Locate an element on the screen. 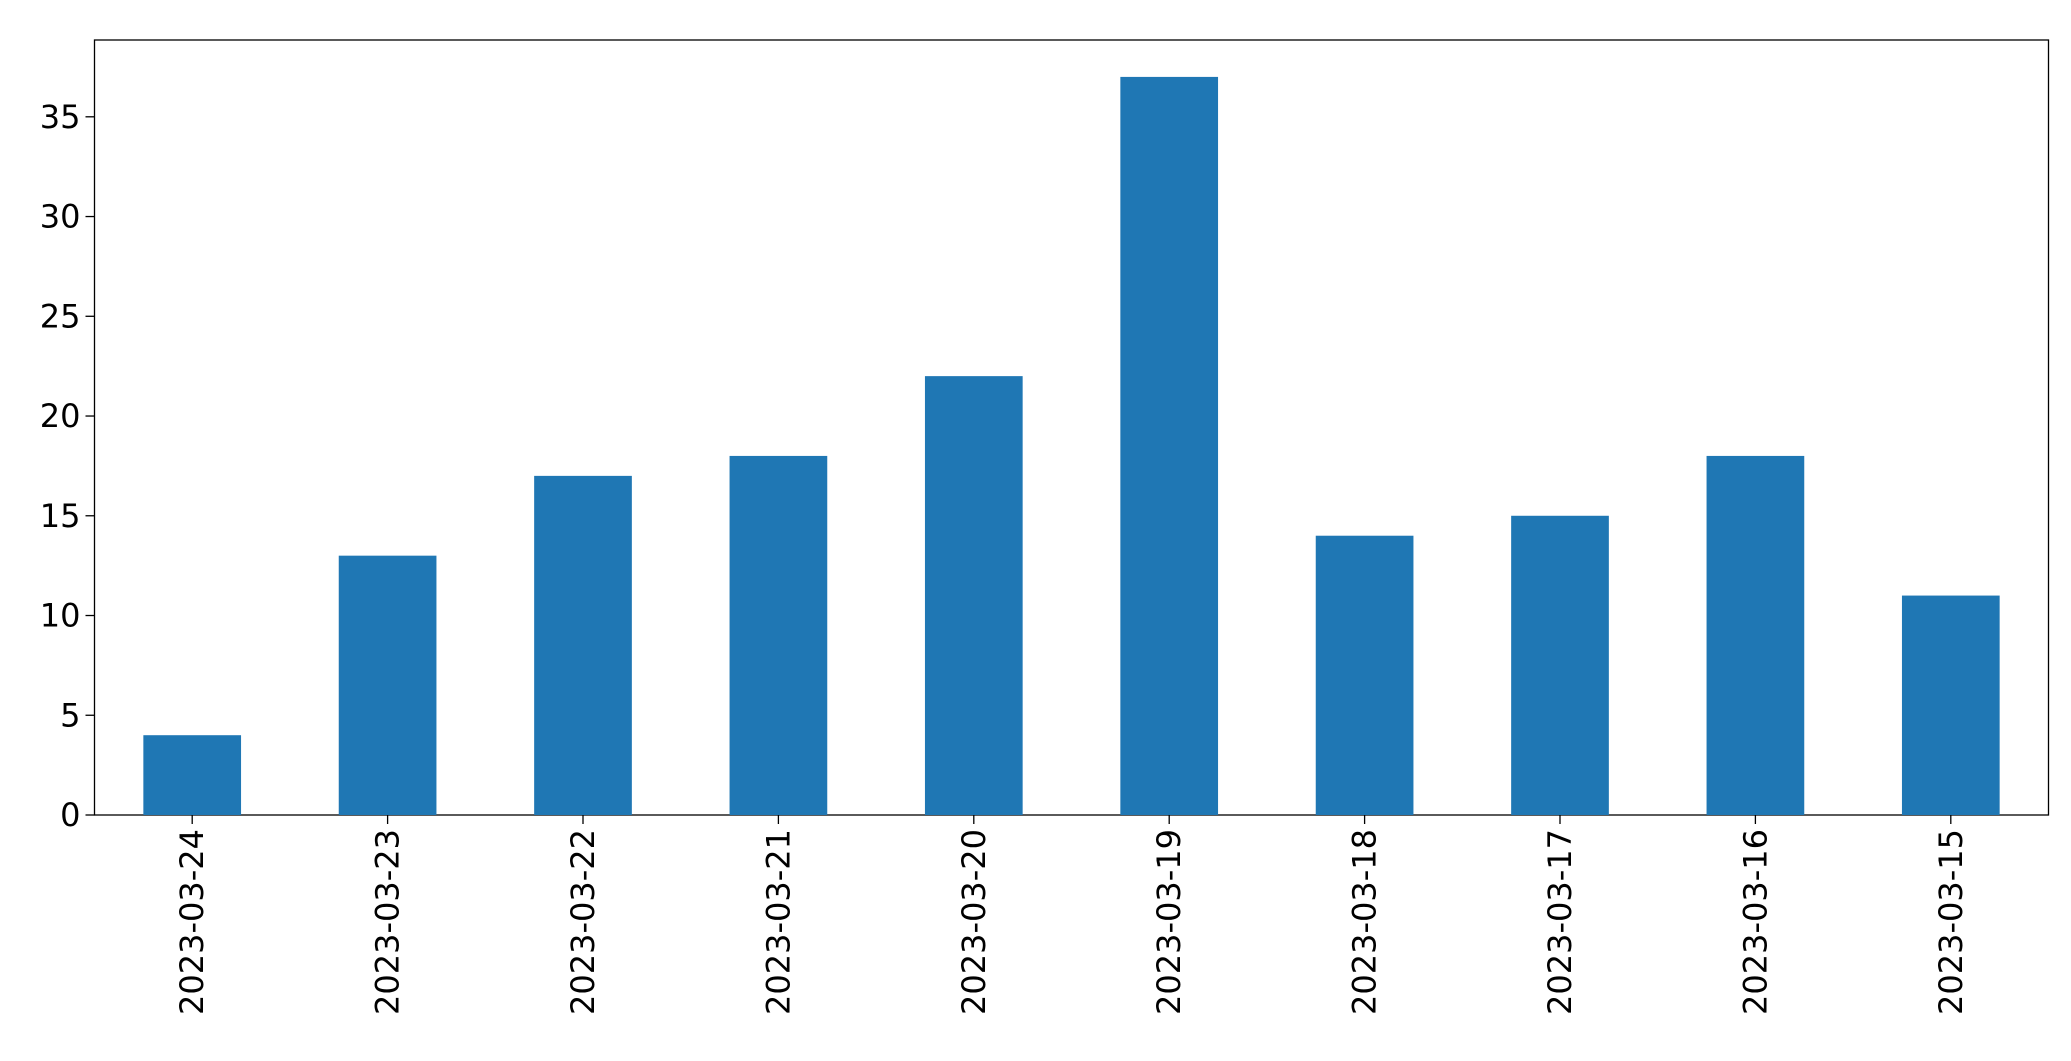  y-tick-label: 30 is located at coordinates (60, 217).